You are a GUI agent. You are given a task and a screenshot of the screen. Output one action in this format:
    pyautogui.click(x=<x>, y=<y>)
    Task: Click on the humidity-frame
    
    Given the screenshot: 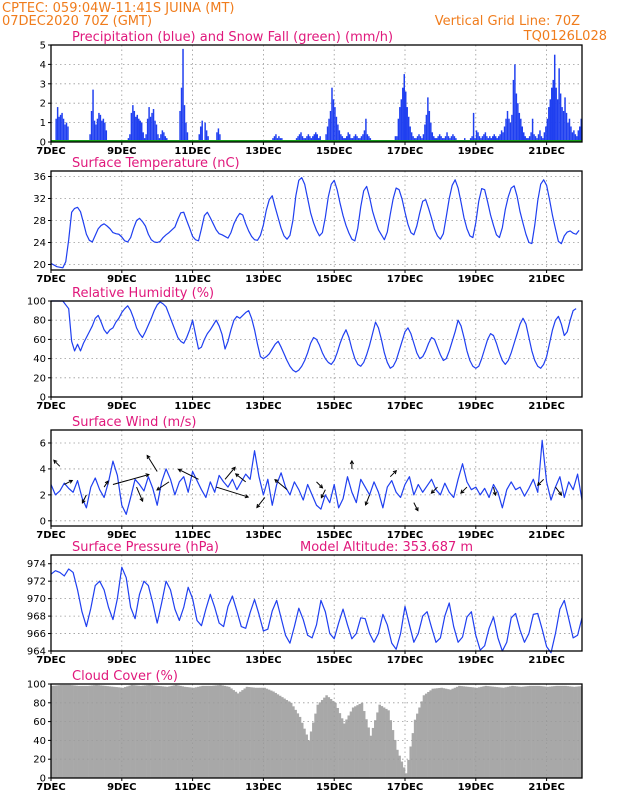 What is the action you would take?
    pyautogui.click(x=316, y=349)
    